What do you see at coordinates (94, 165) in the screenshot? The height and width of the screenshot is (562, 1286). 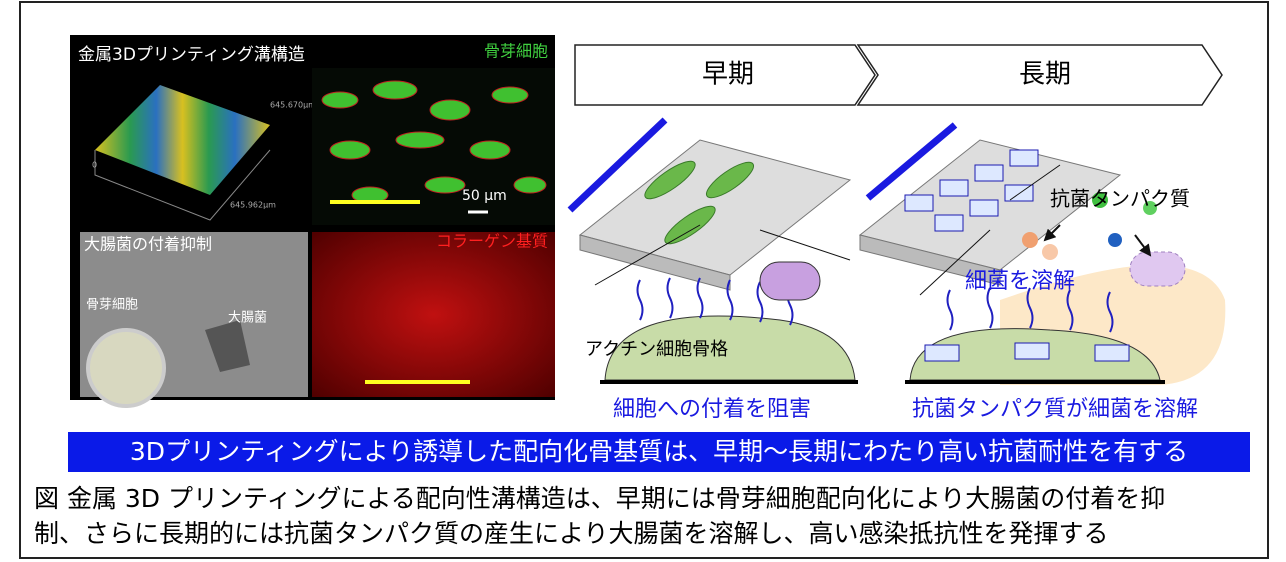 I see `axis-label: 0` at bounding box center [94, 165].